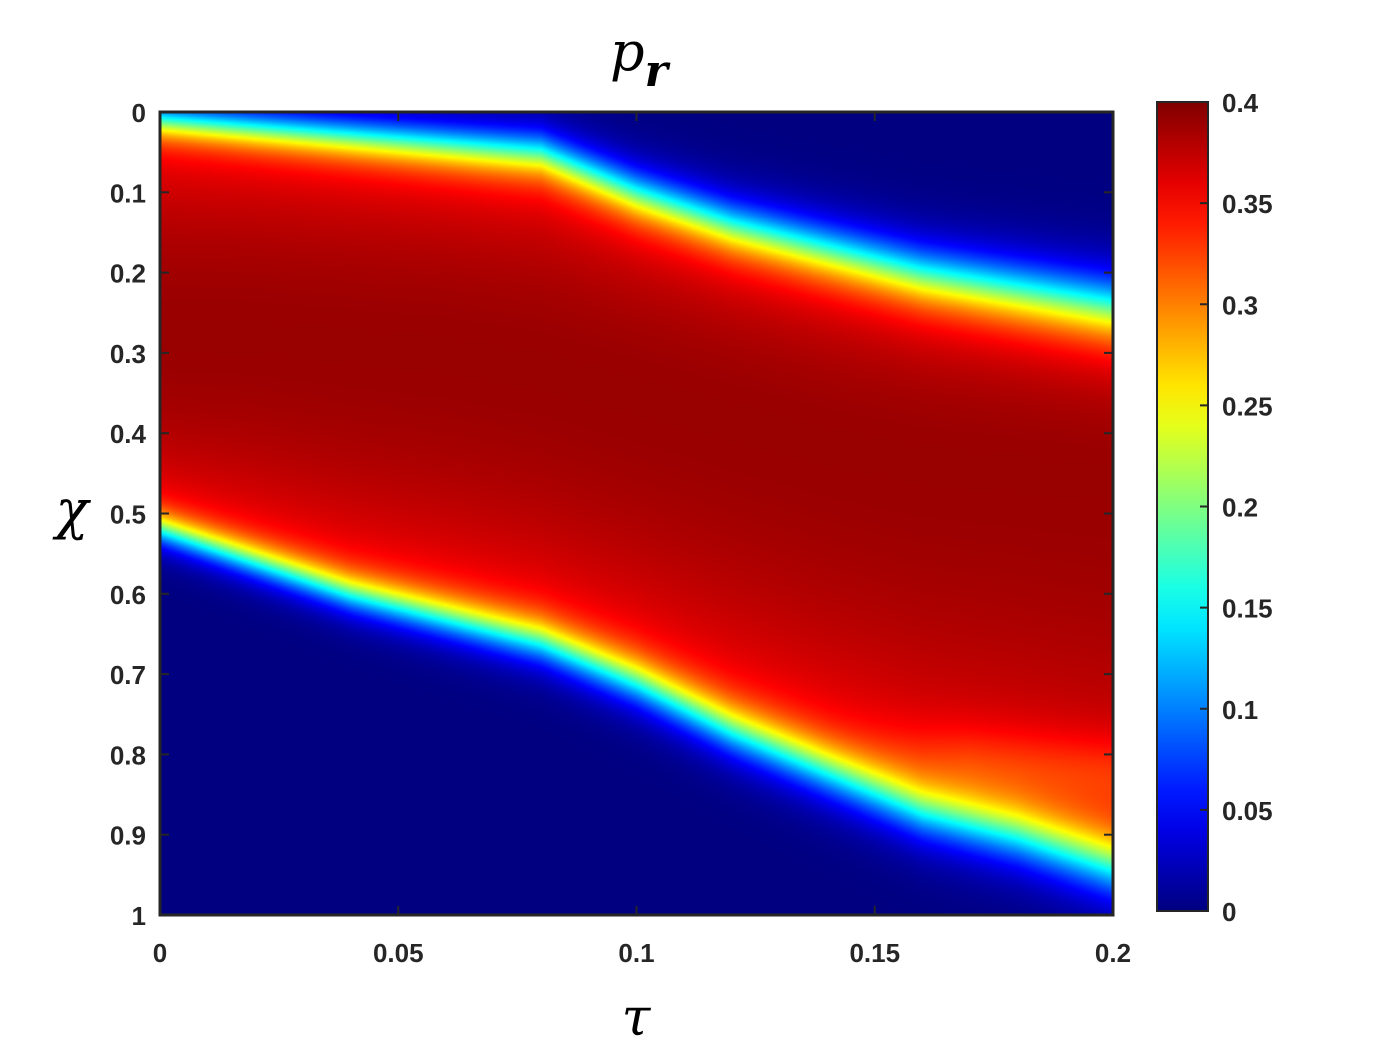 This screenshot has width=1400, height=1050. I want to click on y-tick-label: 0, so click(139, 113).